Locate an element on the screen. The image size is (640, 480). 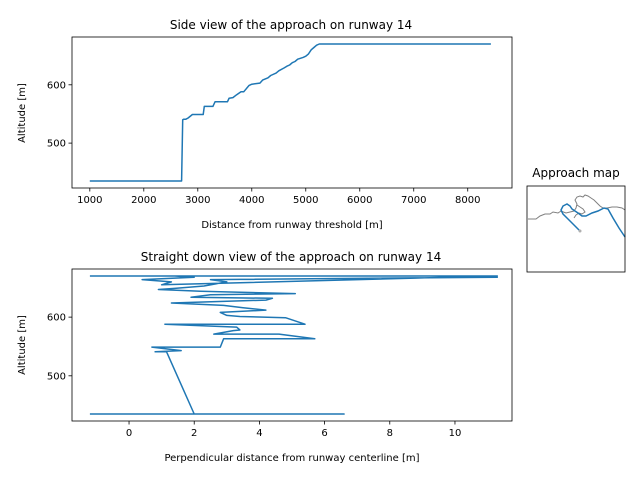
approach-map-frame is located at coordinates (576, 229).